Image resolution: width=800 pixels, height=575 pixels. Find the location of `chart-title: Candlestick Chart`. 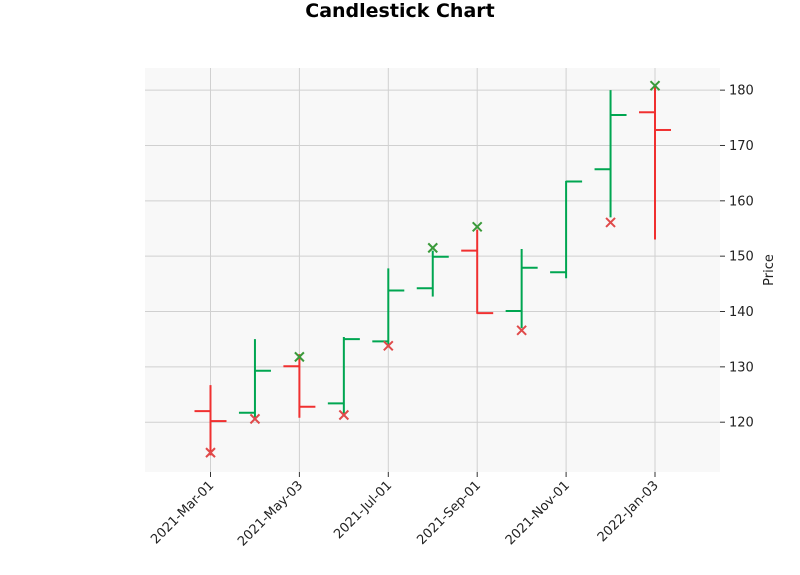

chart-title: Candlestick Chart is located at coordinates (399, 11).